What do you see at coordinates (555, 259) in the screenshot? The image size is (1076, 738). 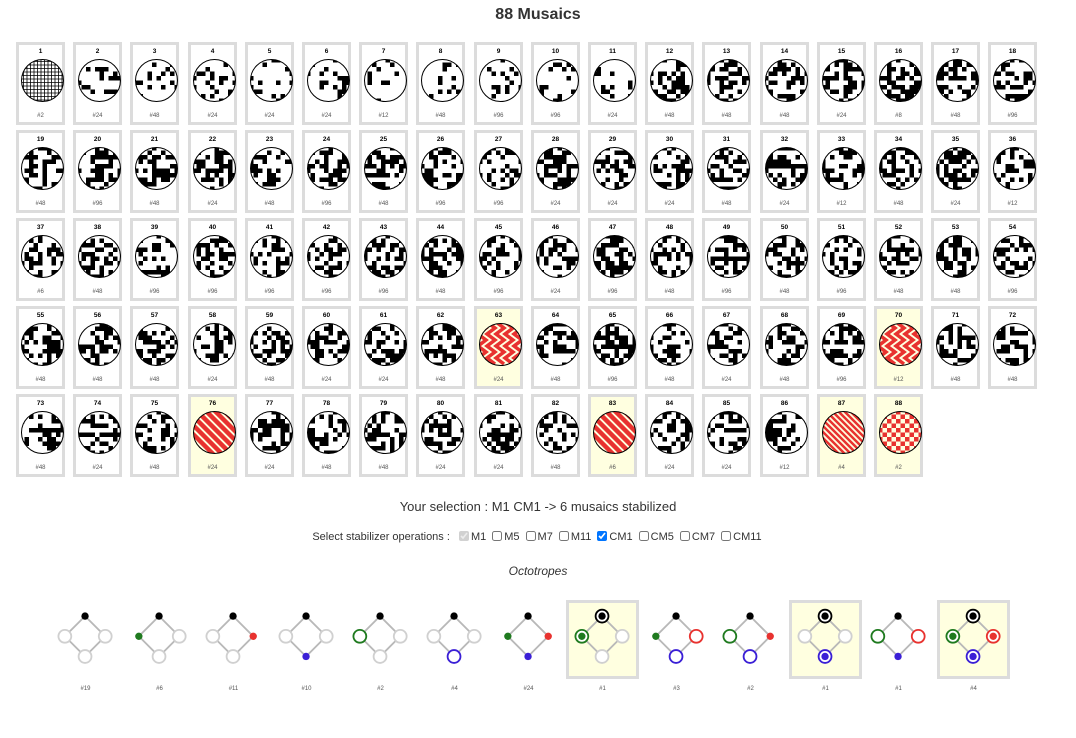 I see `mosaic-tile: 46 #24` at bounding box center [555, 259].